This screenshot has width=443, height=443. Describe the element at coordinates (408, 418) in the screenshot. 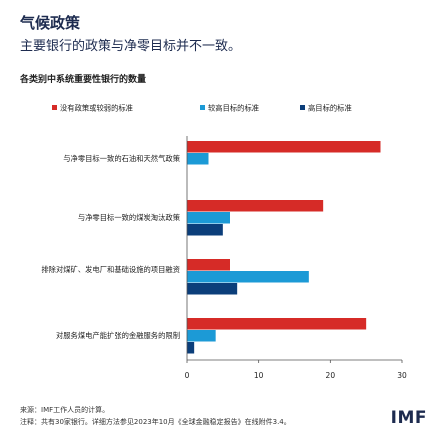

I see `imf-logo: IMF` at that location.